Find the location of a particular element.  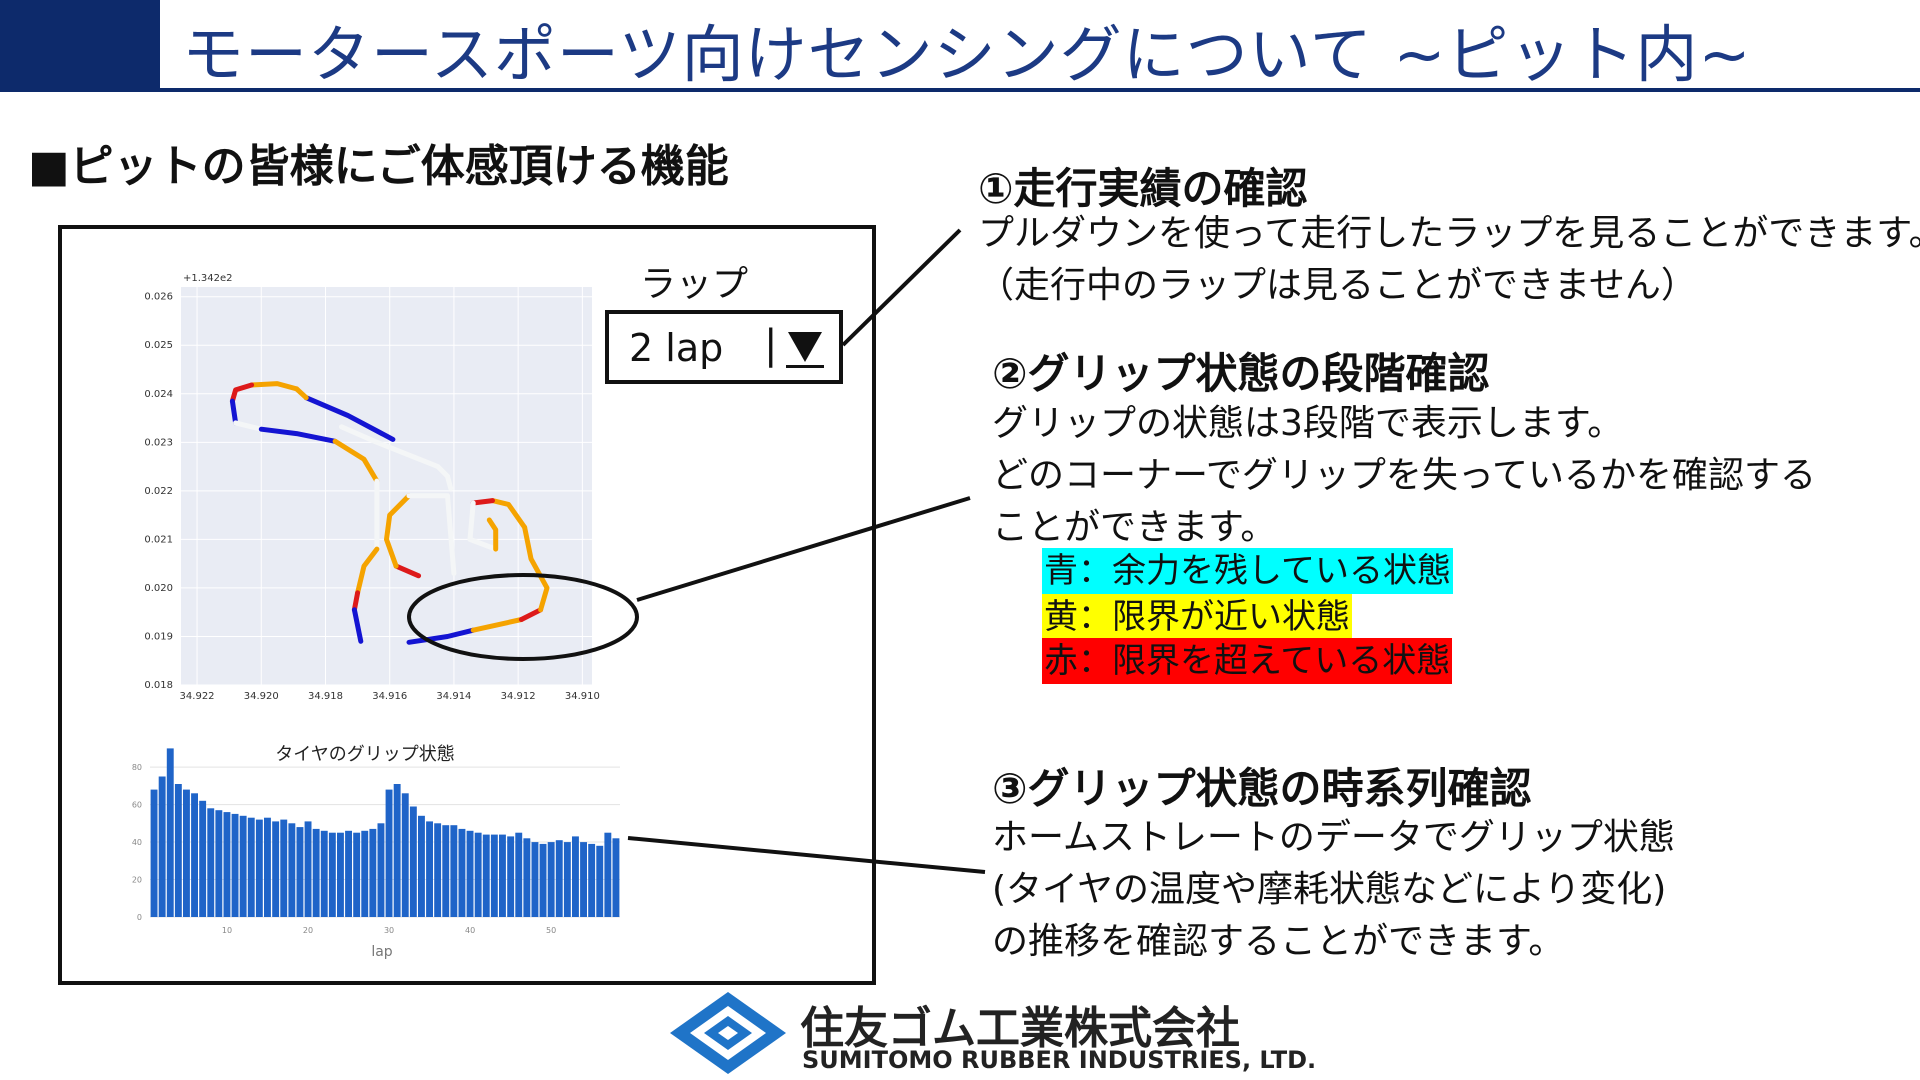

header-rule is located at coordinates (1040, 90).